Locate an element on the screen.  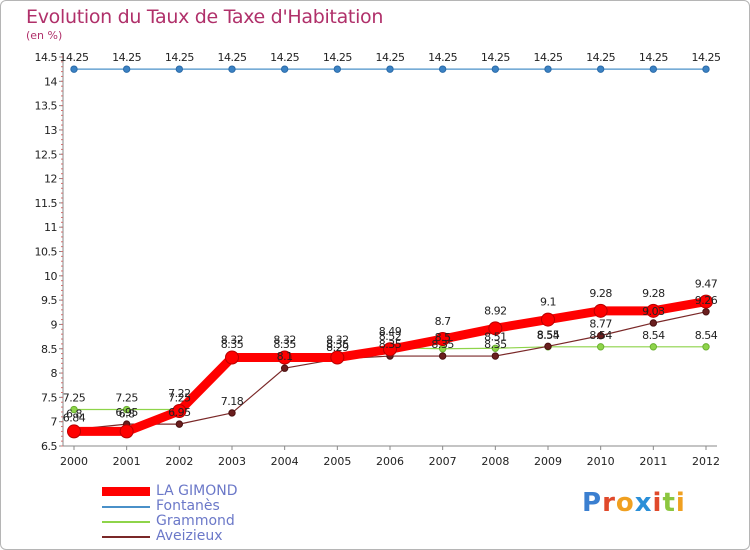
logo-letter: r is located at coordinates (609, 503).